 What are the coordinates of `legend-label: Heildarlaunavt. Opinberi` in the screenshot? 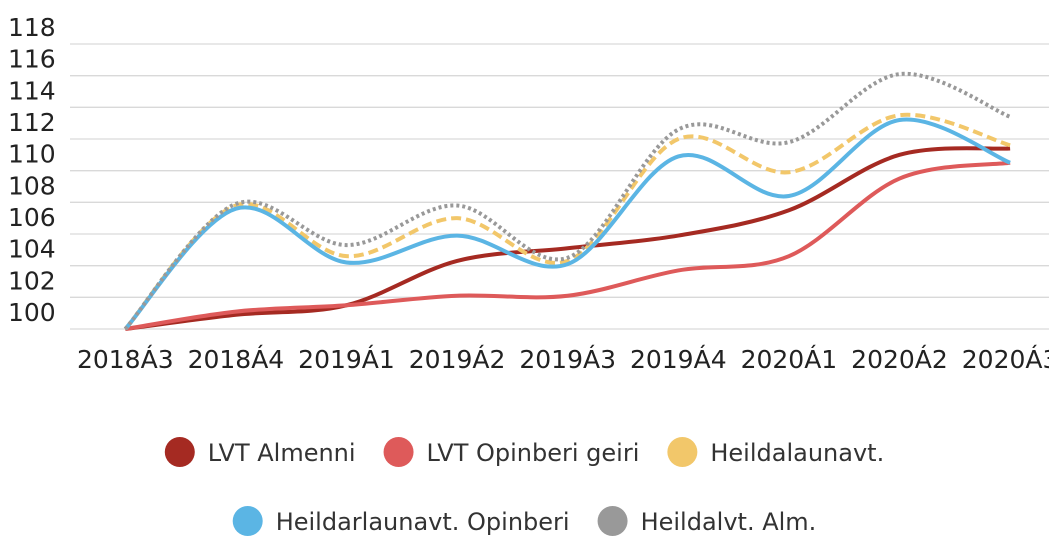 It's located at (423, 522).